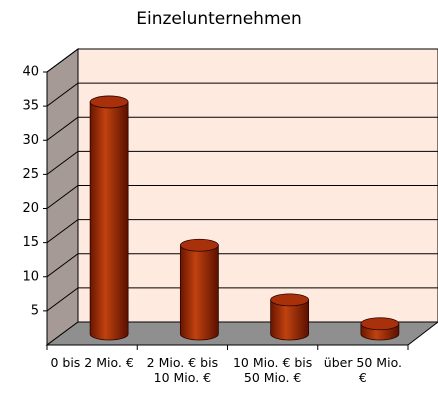 The height and width of the screenshot is (408, 438). Describe the element at coordinates (219, 19) in the screenshot. I see `chart-title: Einzelunternehmen` at that location.